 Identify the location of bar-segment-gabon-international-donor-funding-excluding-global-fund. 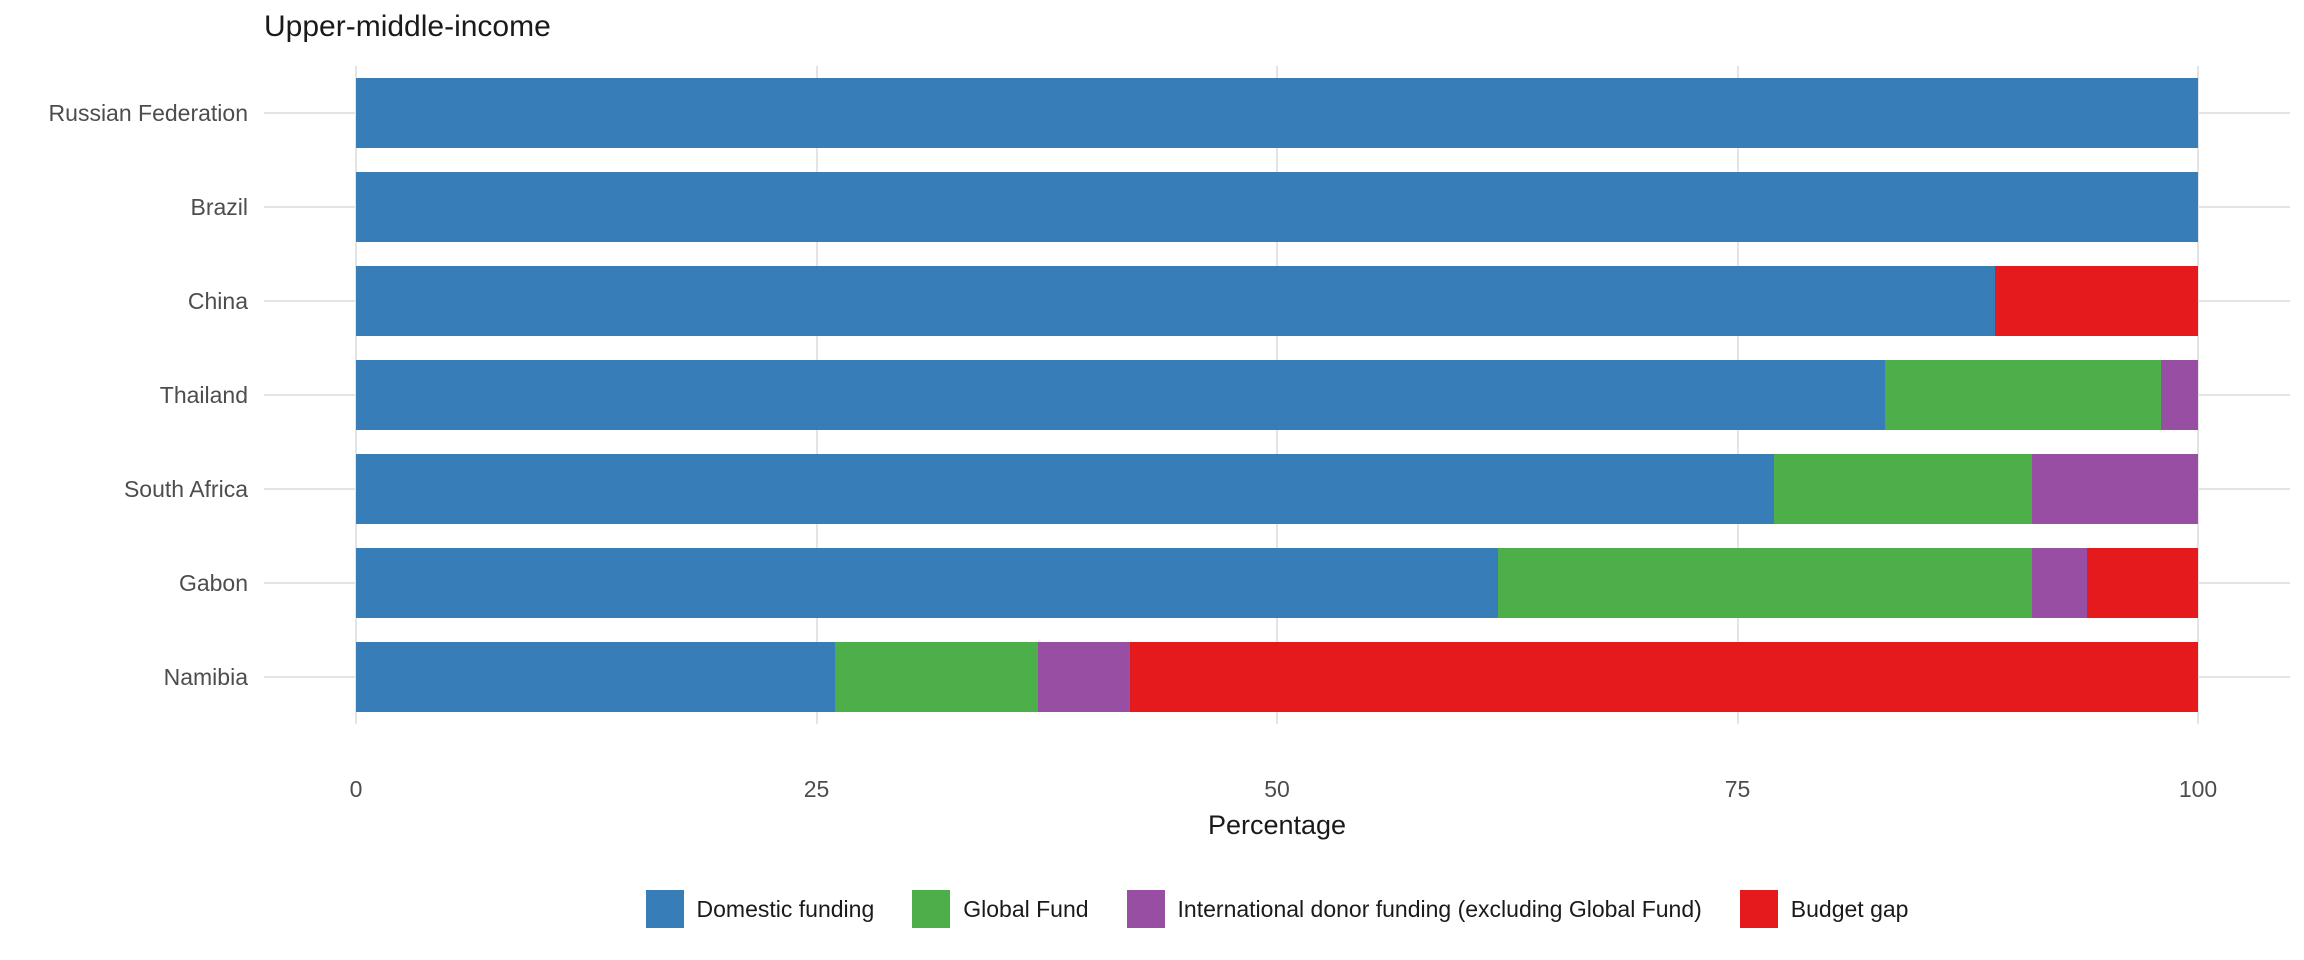
(2060, 583).